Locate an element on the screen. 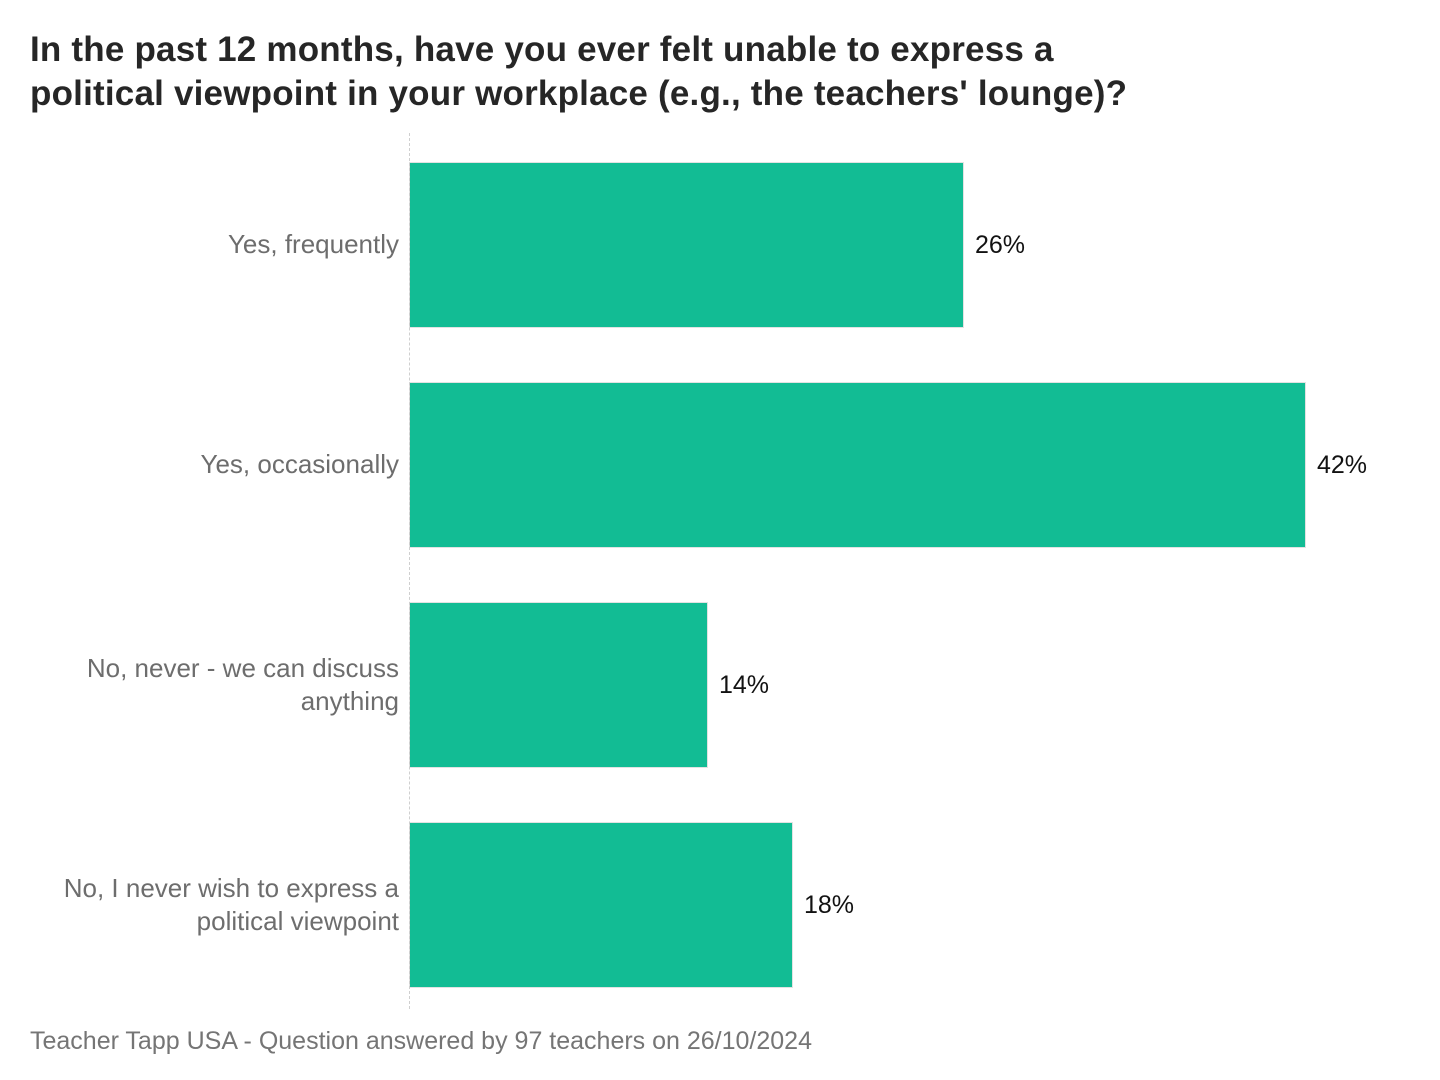  value-label: 42% is located at coordinates (1342, 464).